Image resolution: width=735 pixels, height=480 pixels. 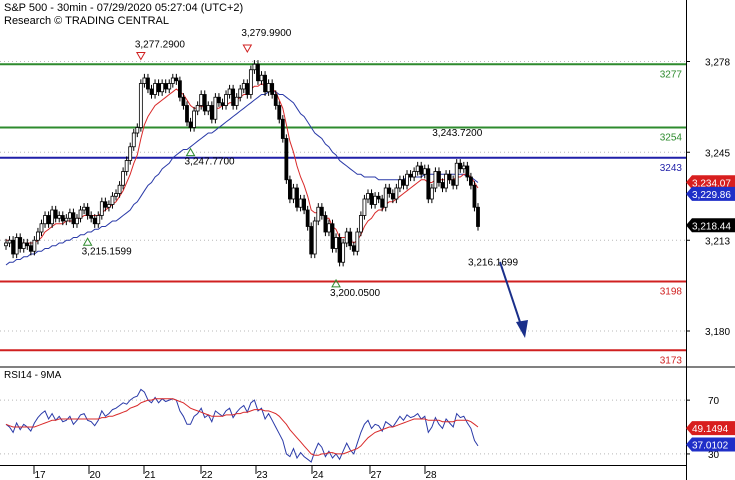 What do you see at coordinates (710, 313) in the screenshot?
I see `price-badges: 3,234.073,229.86 3,218.44 49.1494 37.0102` at bounding box center [710, 313].